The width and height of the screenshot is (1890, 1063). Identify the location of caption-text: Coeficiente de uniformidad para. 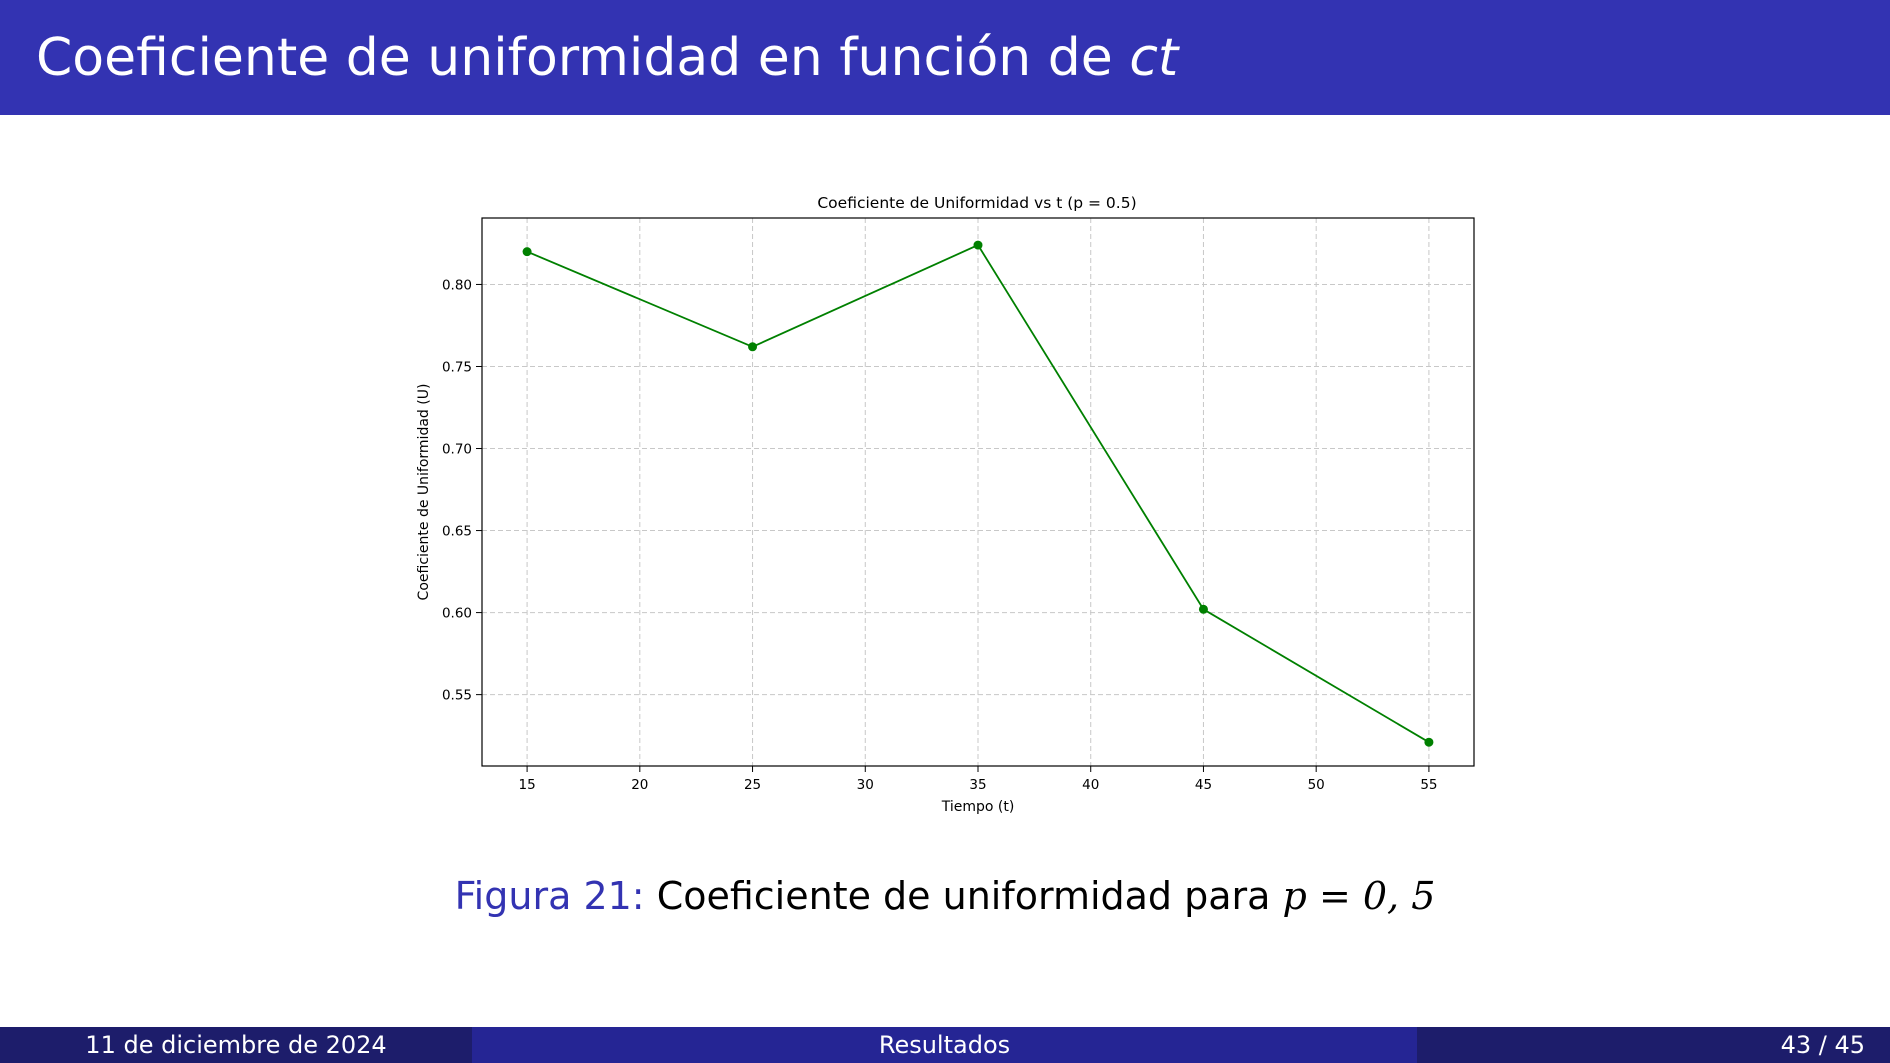
(963, 896).